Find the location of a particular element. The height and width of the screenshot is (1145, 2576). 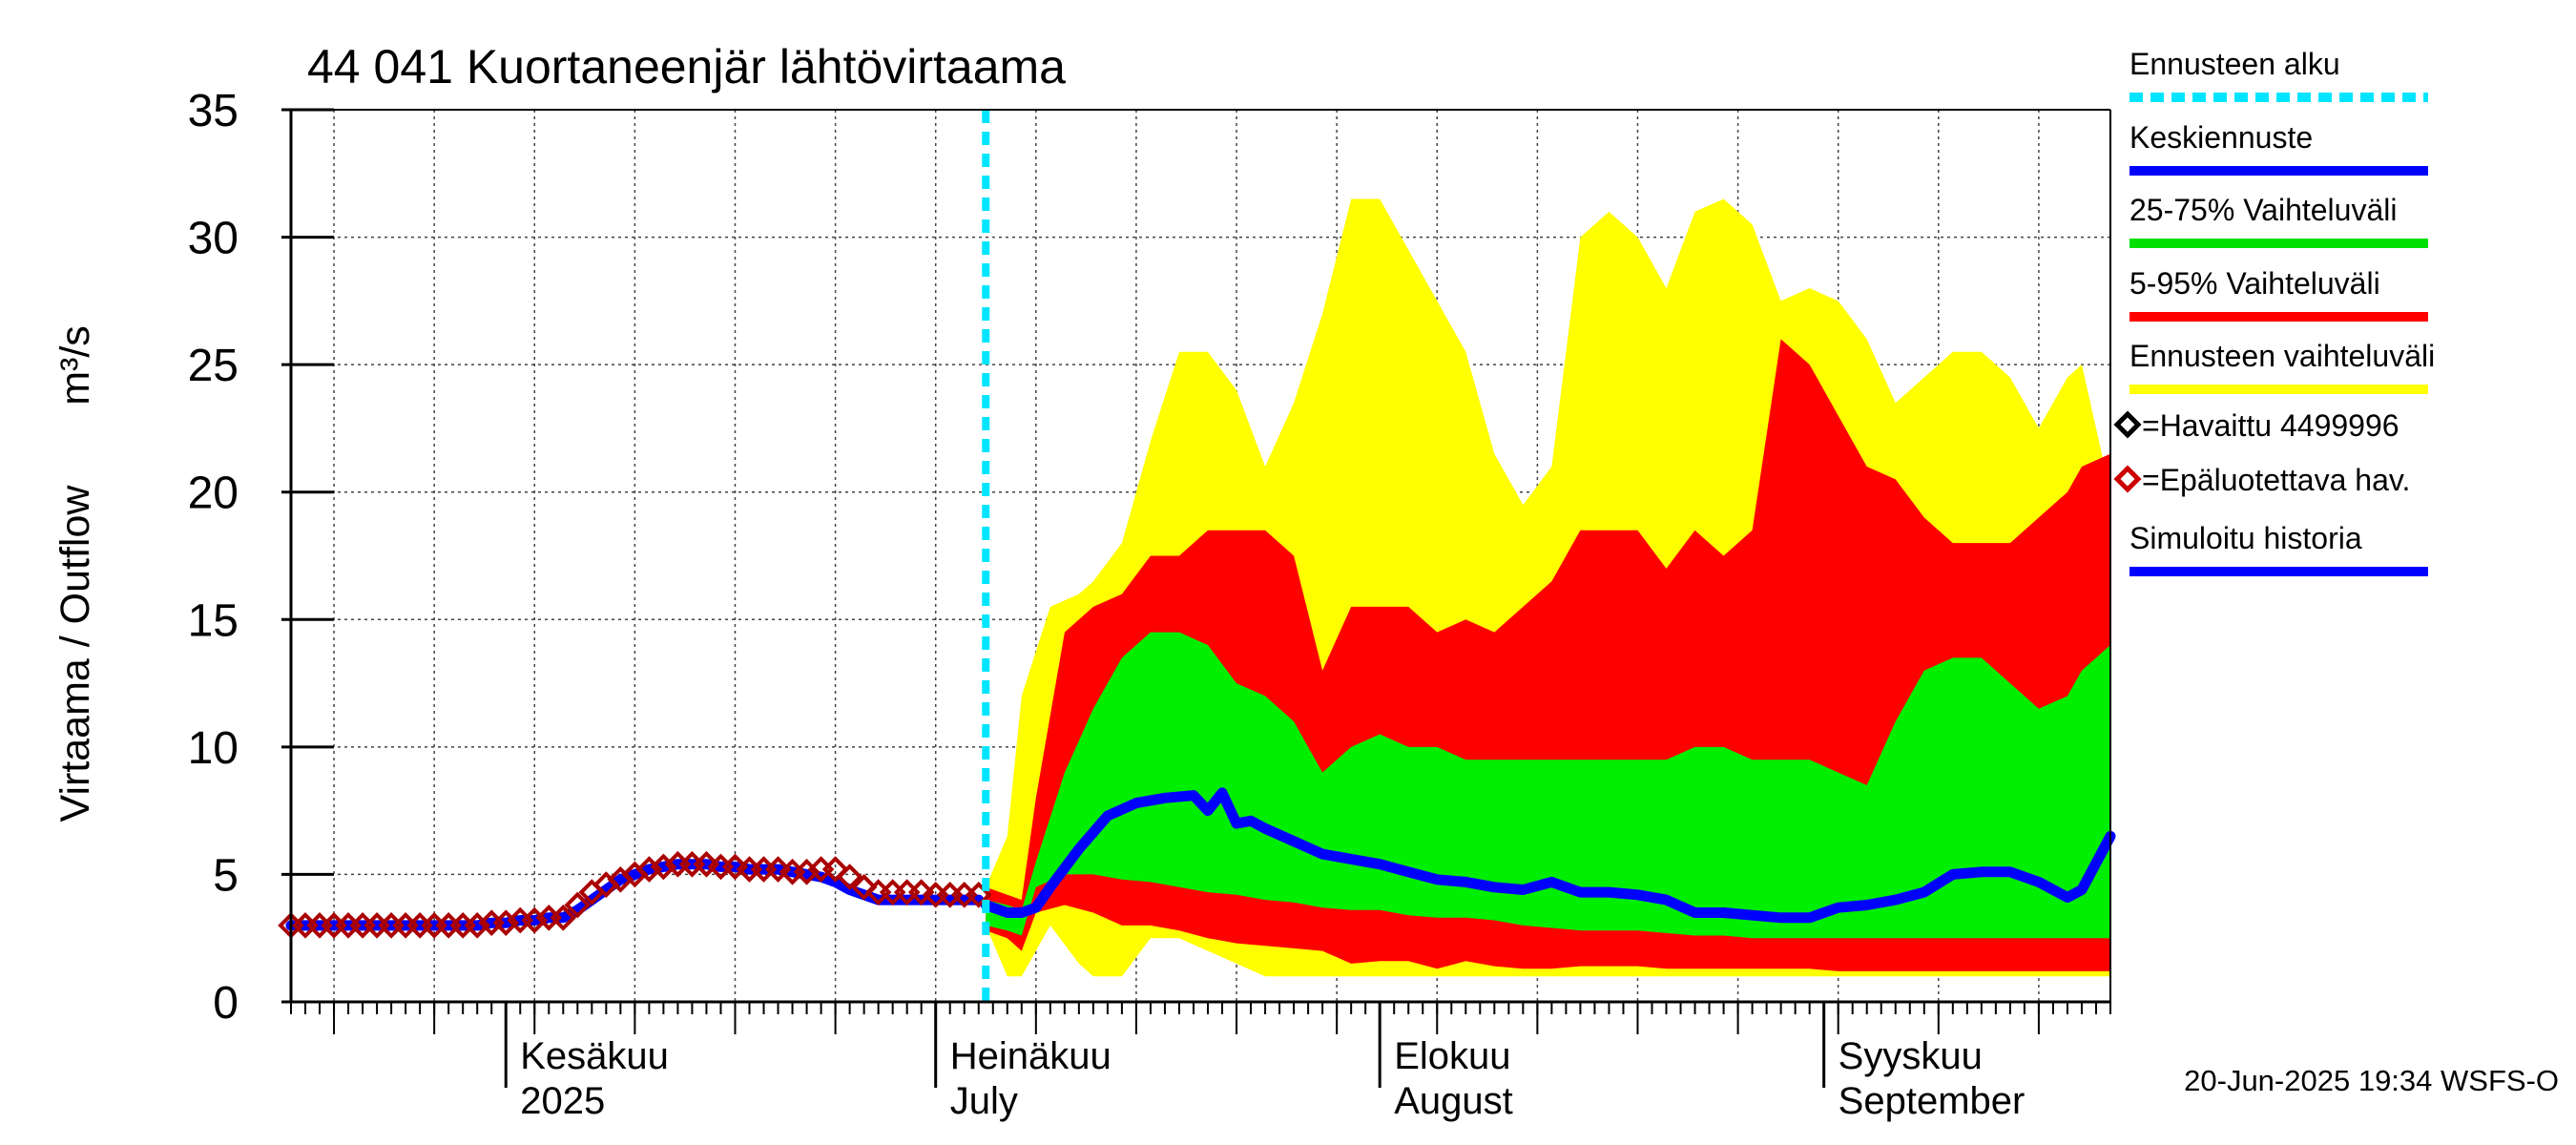

x-month-sublabel: August is located at coordinates (1453, 1101).